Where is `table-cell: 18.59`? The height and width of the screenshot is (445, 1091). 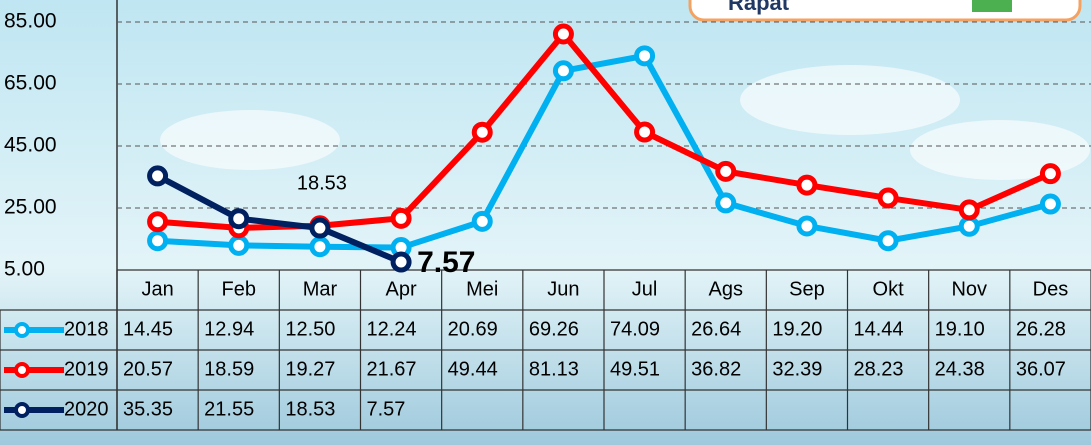 table-cell: 18.59 is located at coordinates (229, 369).